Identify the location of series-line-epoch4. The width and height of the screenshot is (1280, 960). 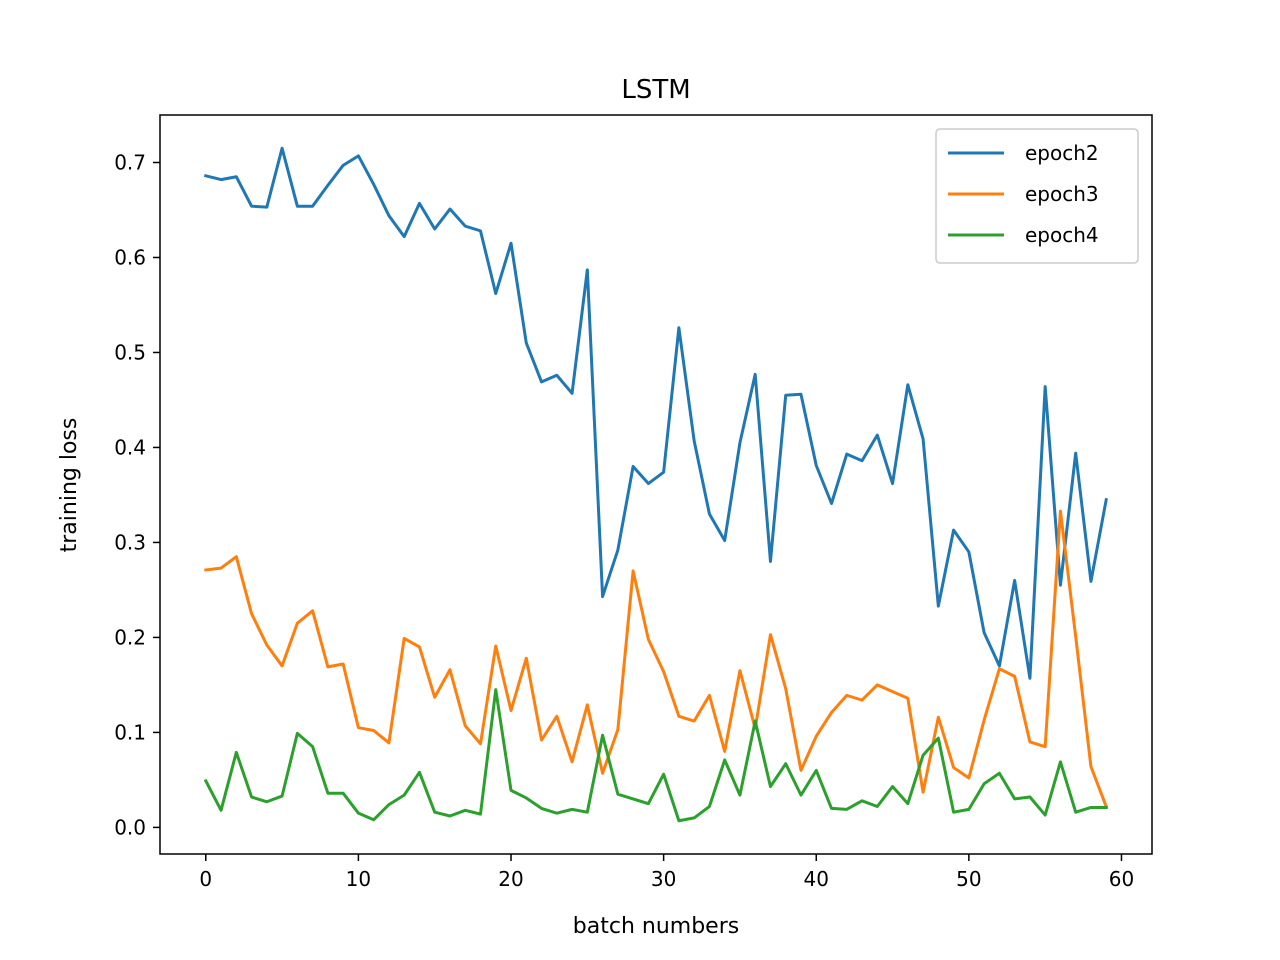
(655, 755).